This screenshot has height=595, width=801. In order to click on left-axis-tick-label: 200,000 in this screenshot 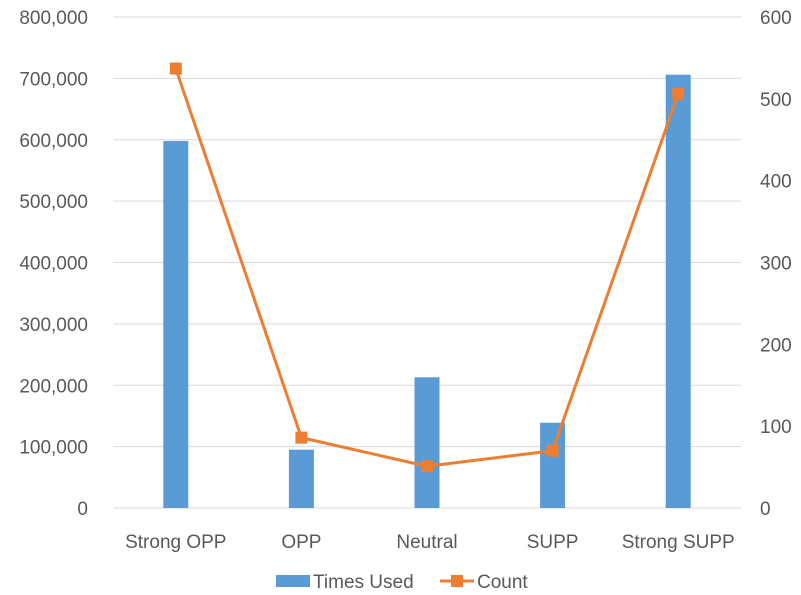, I will do `click(53, 386)`.